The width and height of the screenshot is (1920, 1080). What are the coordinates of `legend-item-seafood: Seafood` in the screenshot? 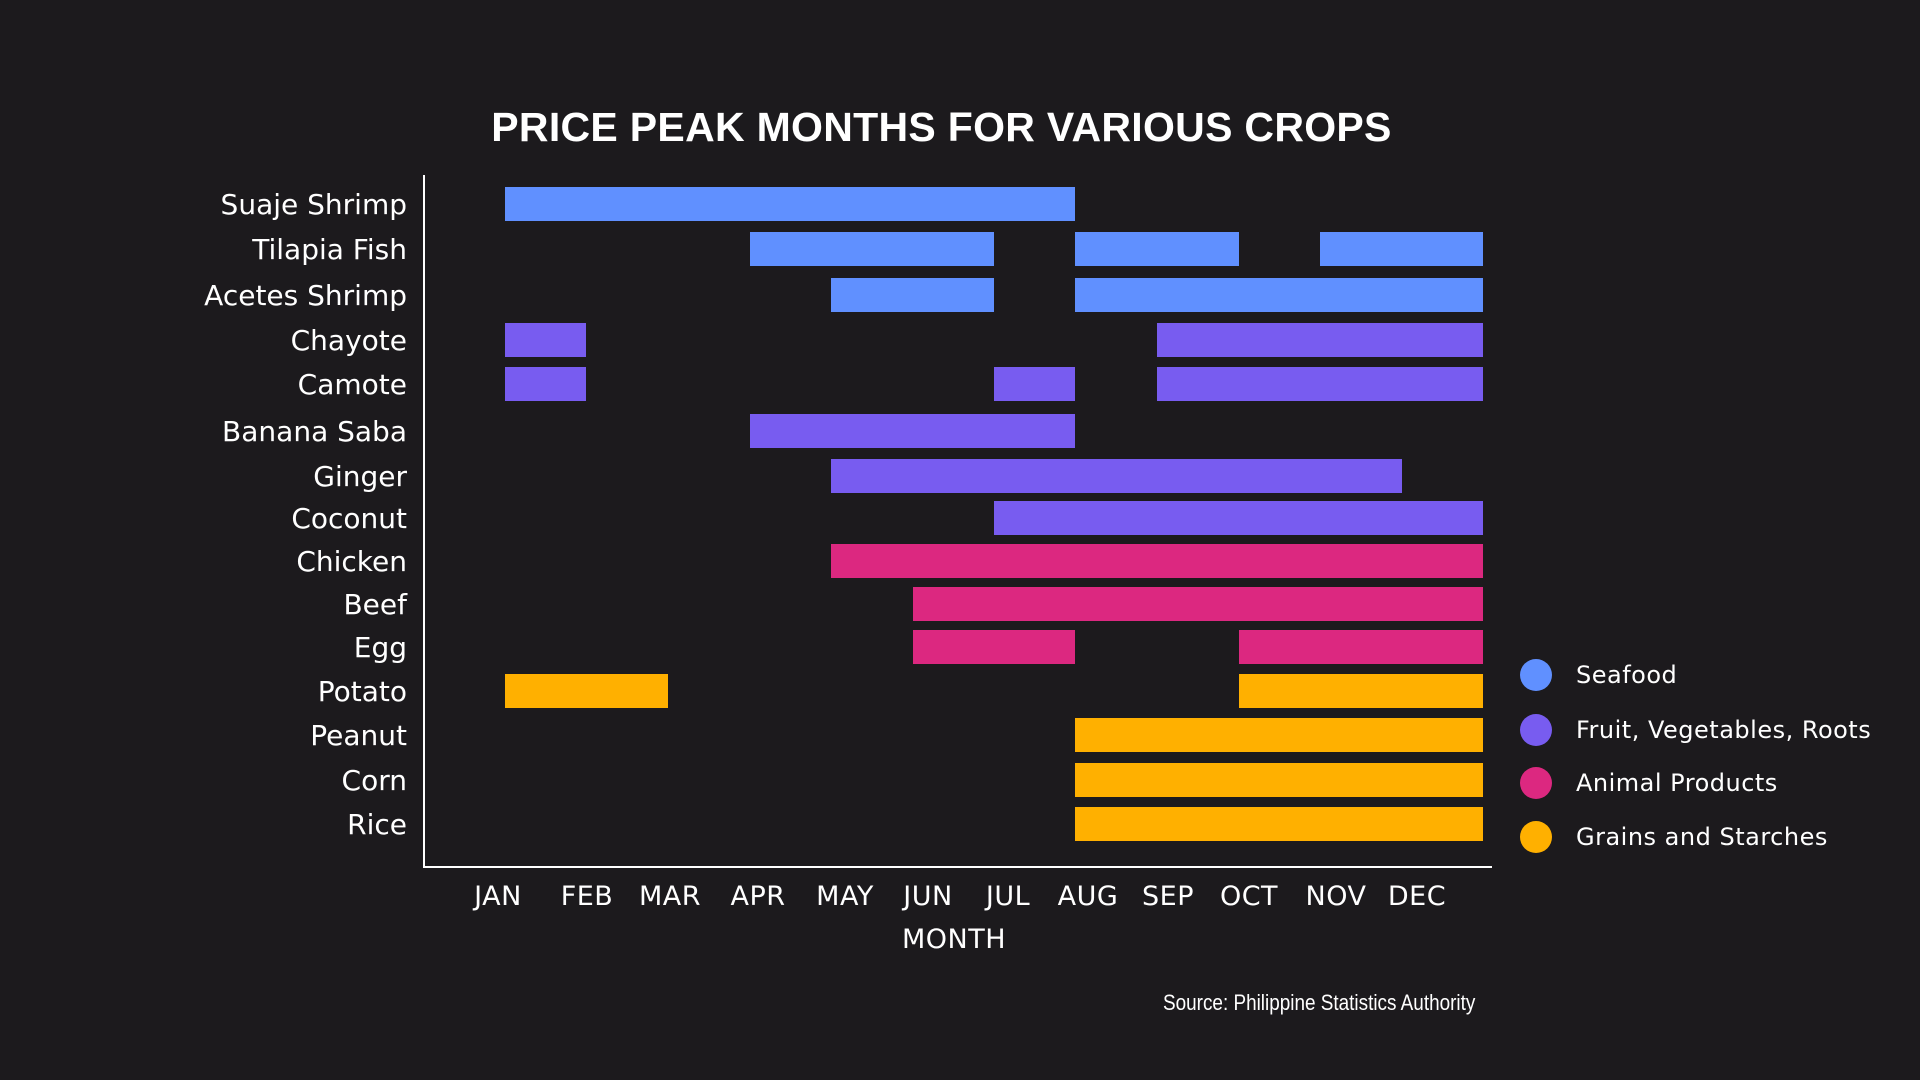 It's located at (1598, 675).